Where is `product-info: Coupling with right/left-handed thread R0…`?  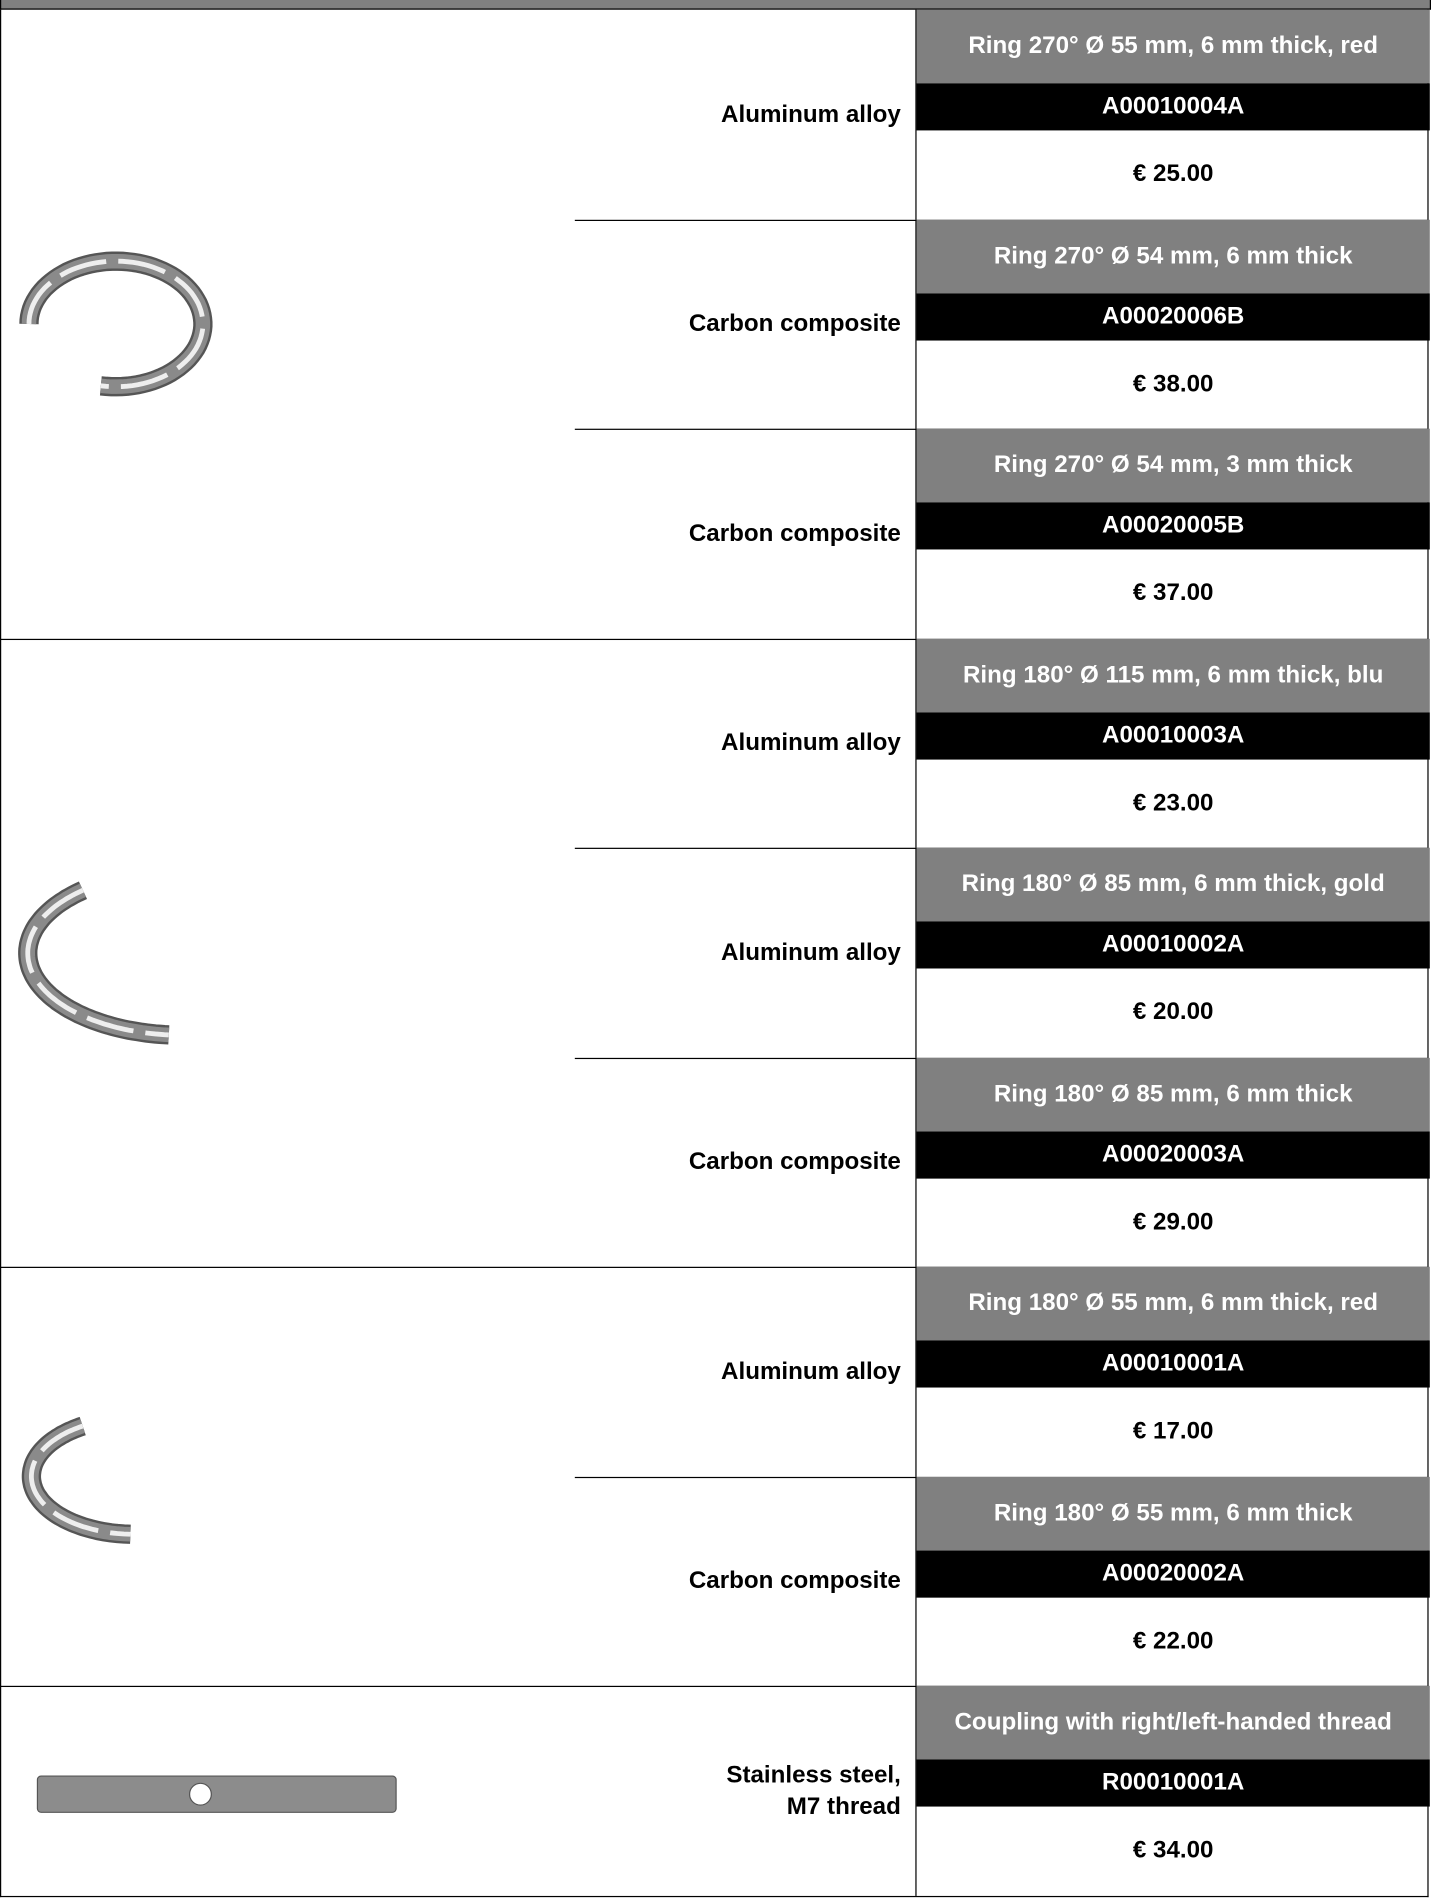 product-info: Coupling with right/left-handed thread R0… is located at coordinates (1172, 1790).